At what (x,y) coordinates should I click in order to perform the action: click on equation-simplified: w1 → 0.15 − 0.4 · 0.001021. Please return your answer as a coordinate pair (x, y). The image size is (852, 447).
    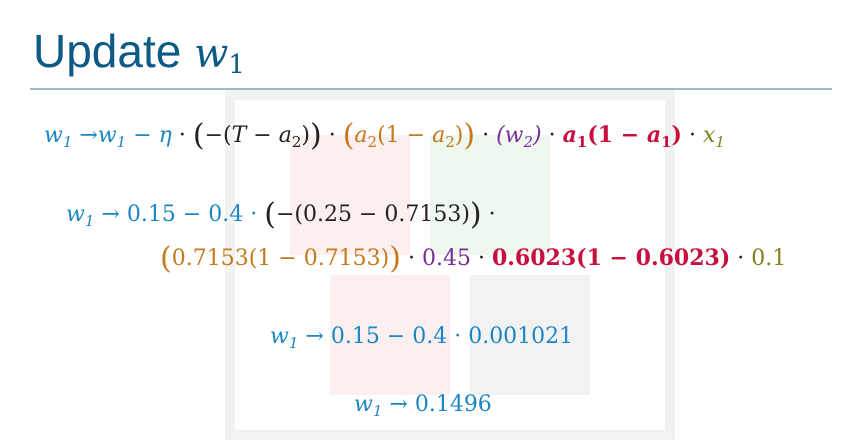
    Looking at the image, I should click on (421, 338).